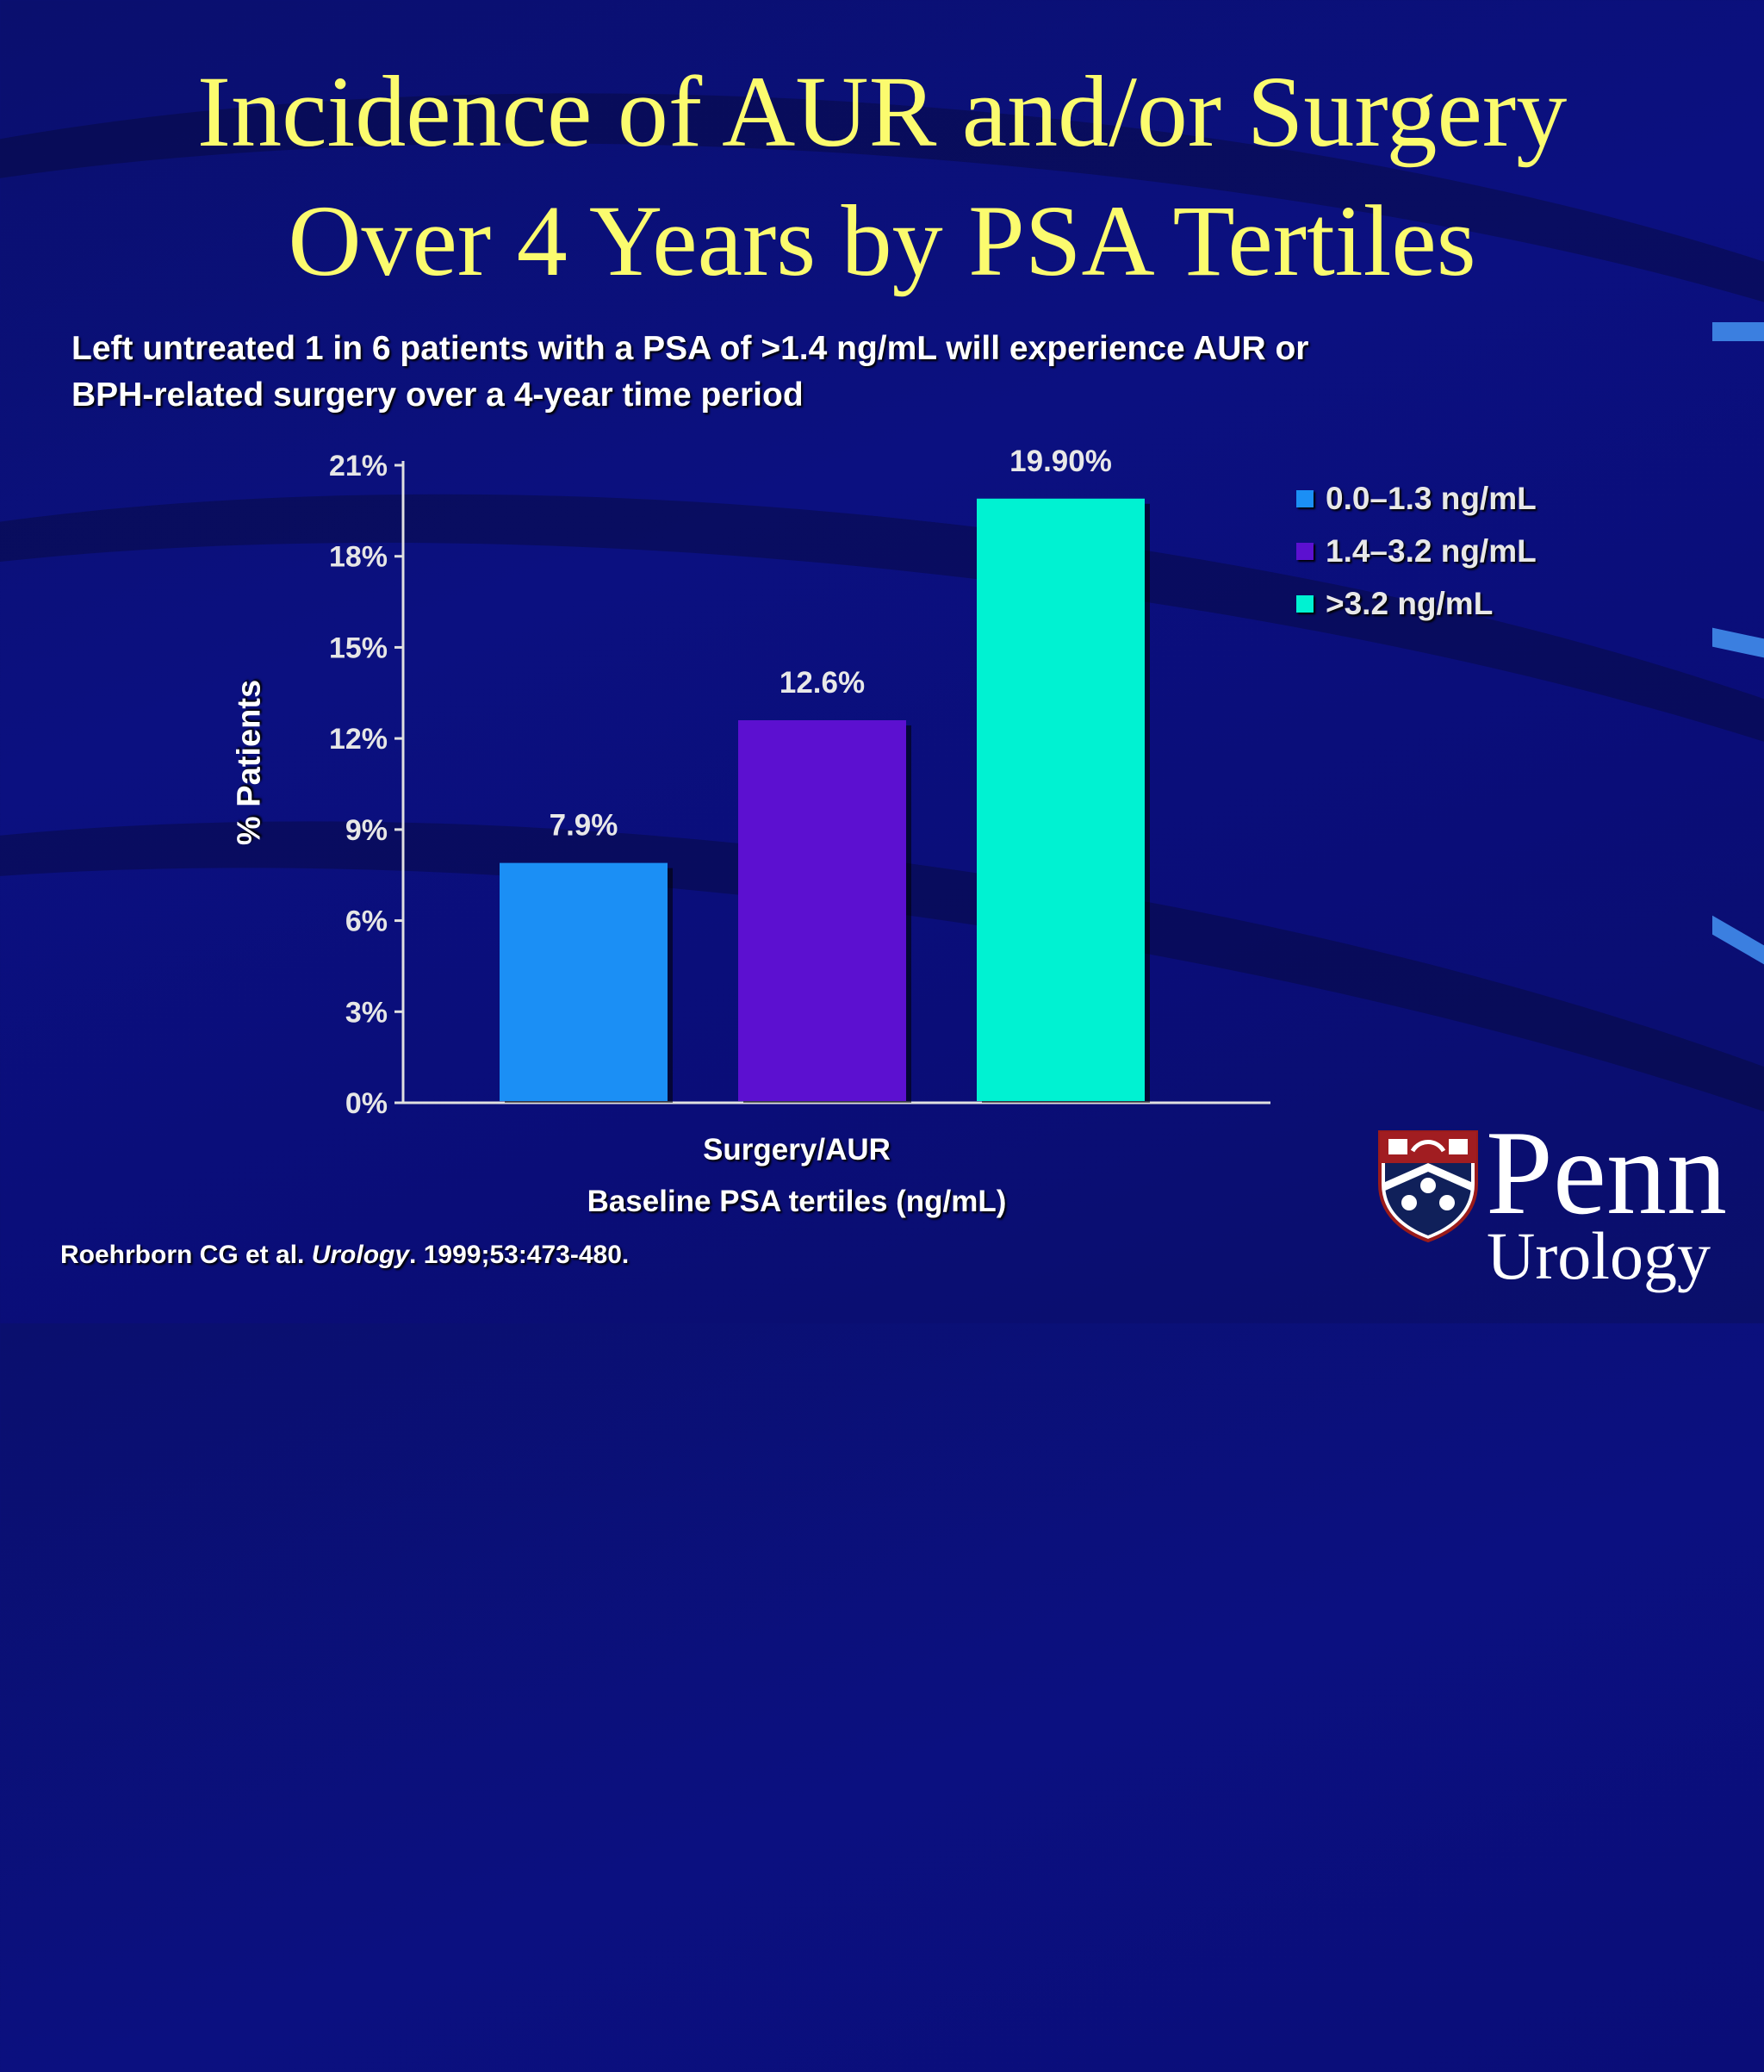 The width and height of the screenshot is (1764, 2072). Describe the element at coordinates (1410, 603) in the screenshot. I see `legend-label: >3.2 ng/mL` at that location.